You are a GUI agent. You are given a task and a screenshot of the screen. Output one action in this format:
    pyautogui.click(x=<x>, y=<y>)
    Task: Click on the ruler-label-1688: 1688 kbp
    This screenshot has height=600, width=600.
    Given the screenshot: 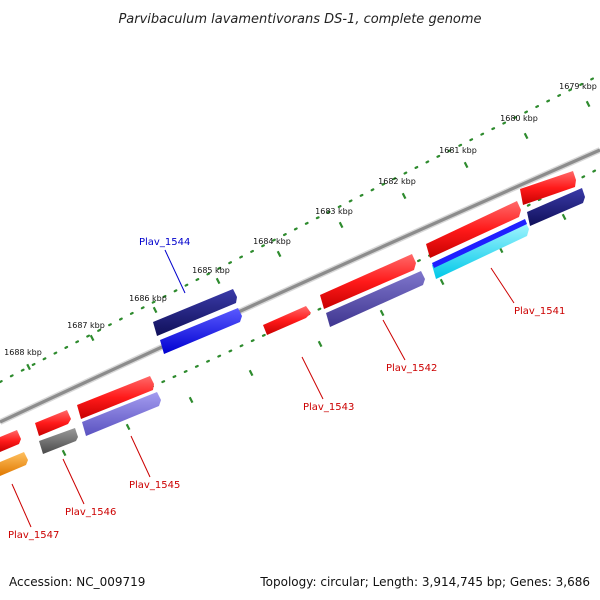 What is the action you would take?
    pyautogui.click(x=23, y=352)
    